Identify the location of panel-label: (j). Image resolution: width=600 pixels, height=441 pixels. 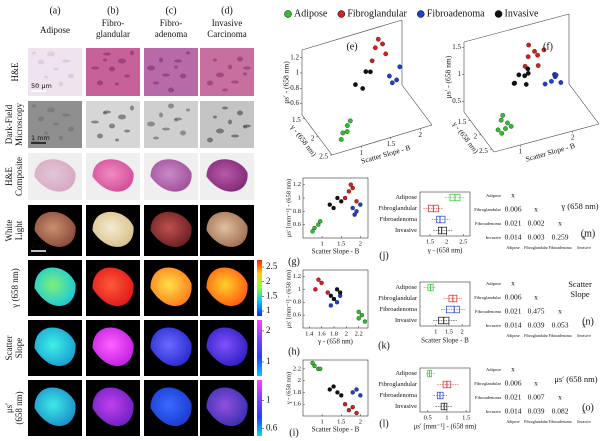
(383, 255).